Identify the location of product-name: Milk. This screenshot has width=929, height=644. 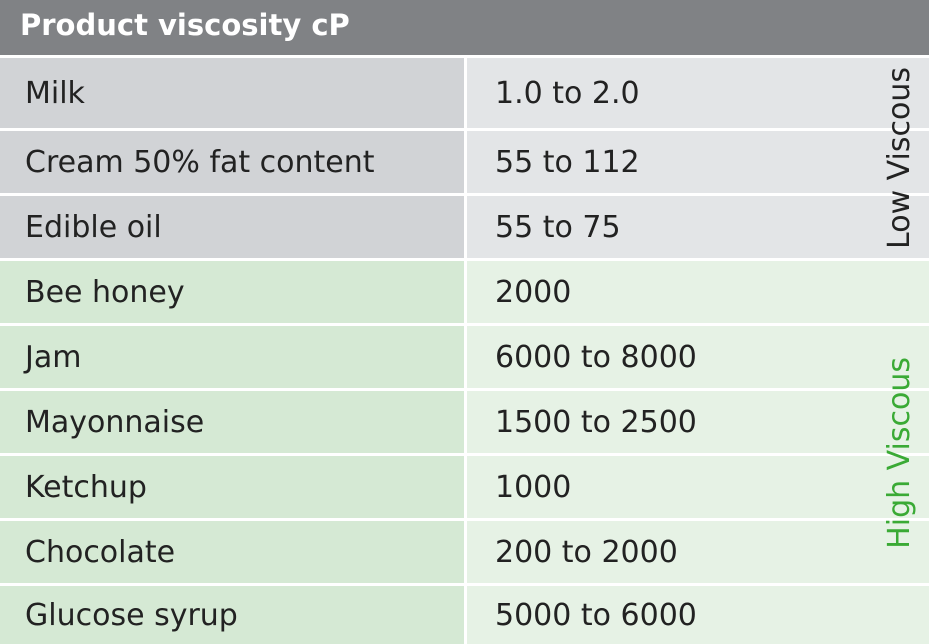
(232, 93).